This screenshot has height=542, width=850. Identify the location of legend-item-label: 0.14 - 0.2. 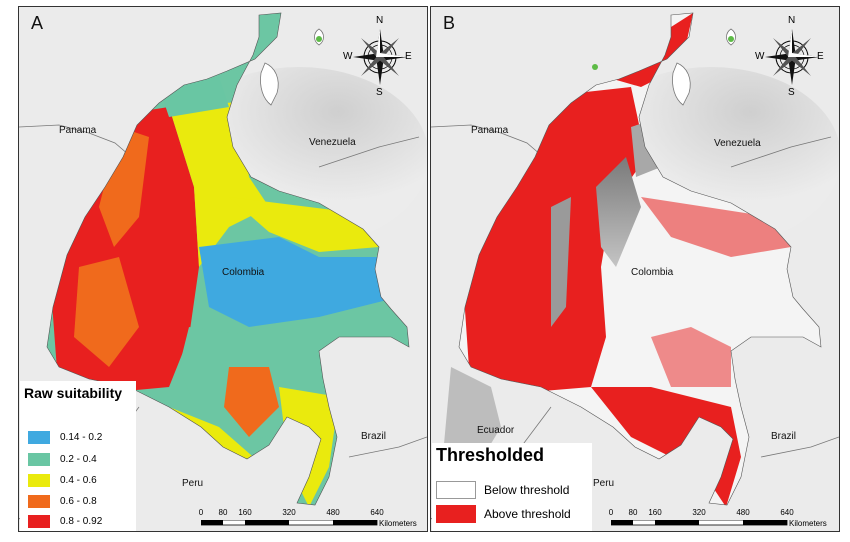
(81, 437).